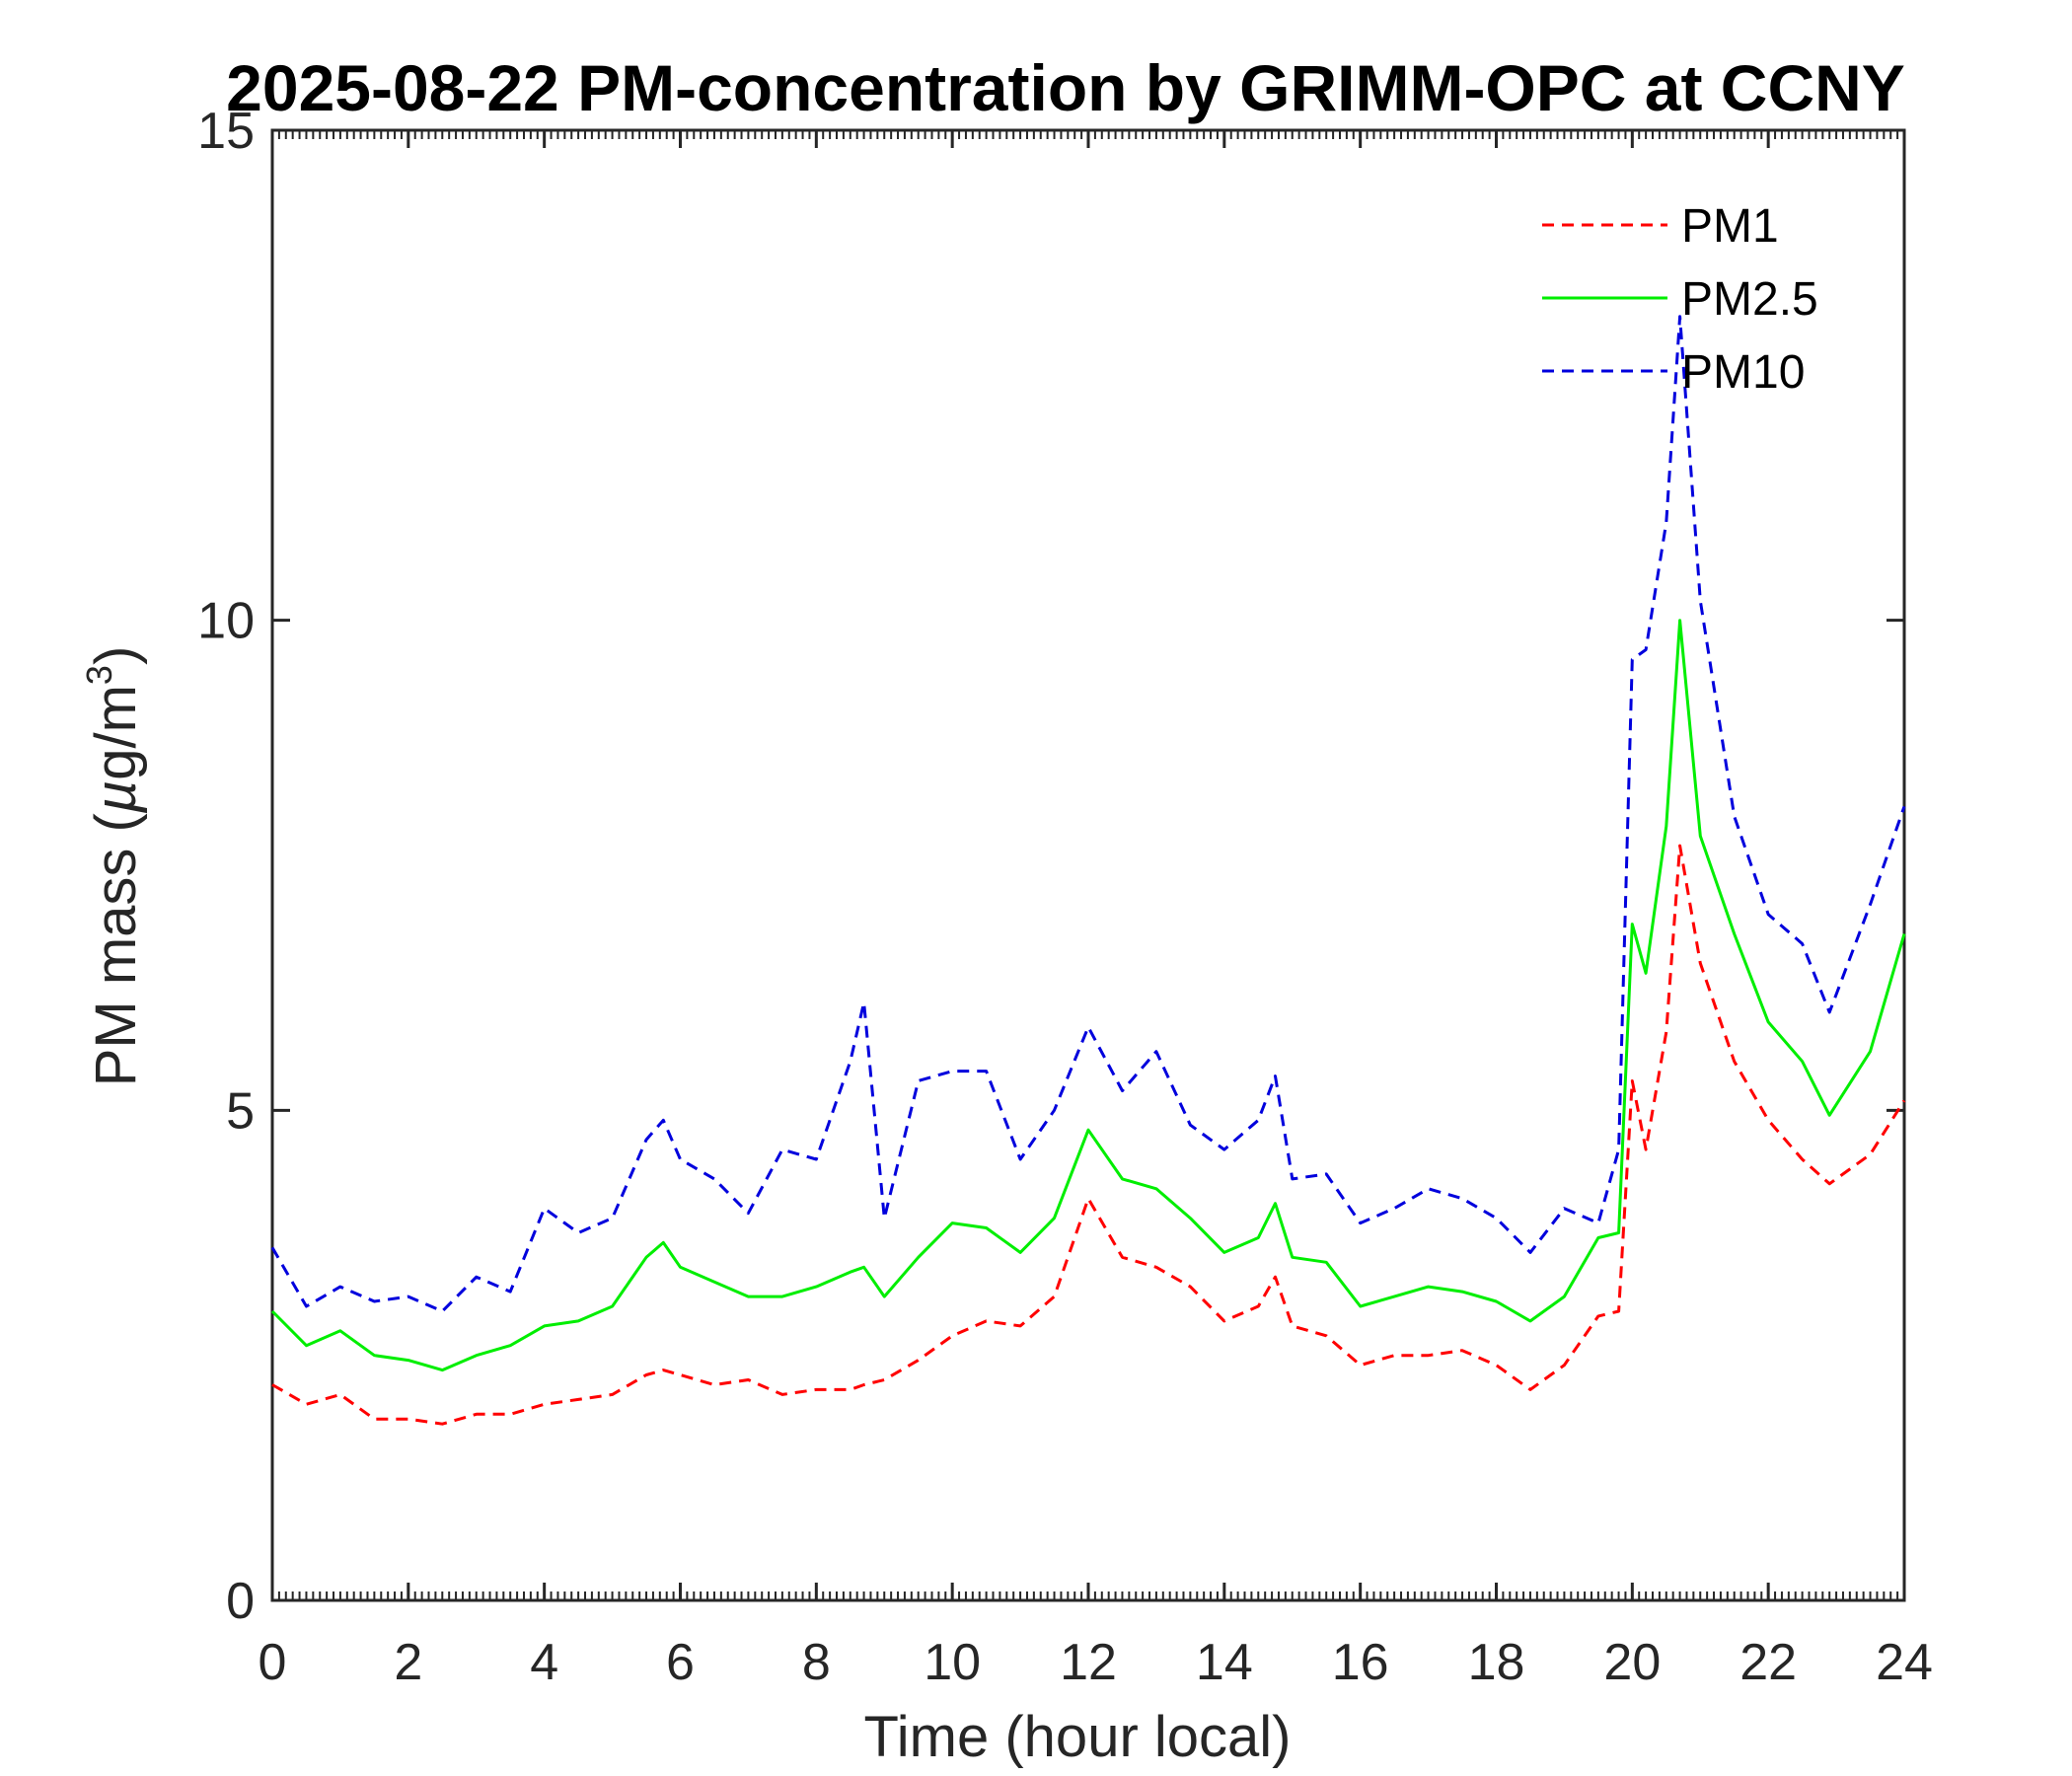 The width and height of the screenshot is (2072, 1776). I want to click on y-axis-label-unit: g/m, so click(116, 733).